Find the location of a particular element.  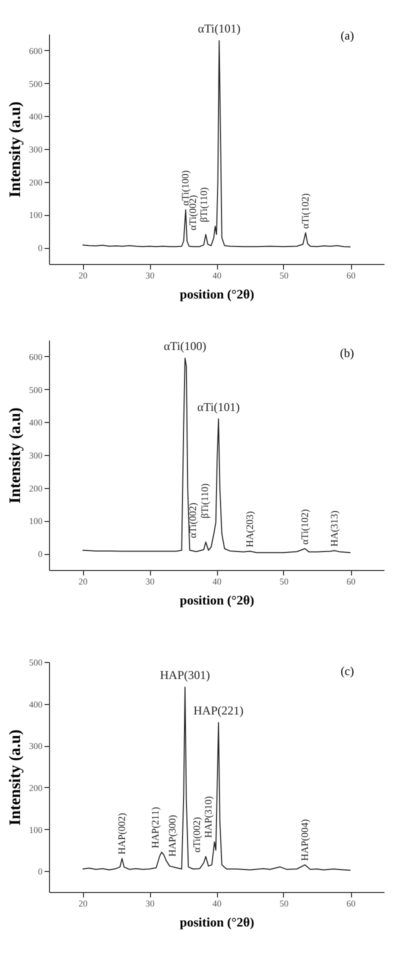

annotation: αTi(100) is located at coordinates (185, 346).